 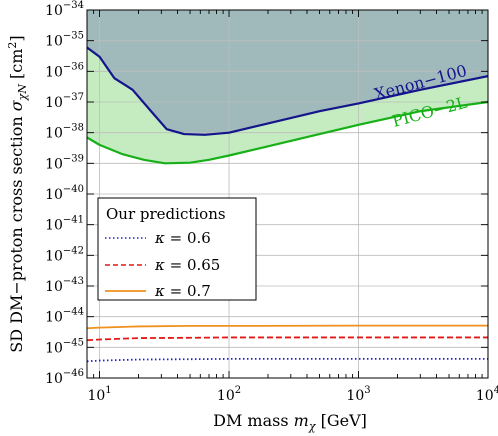 I want to click on legend-title: Our predictions, so click(x=166, y=214).